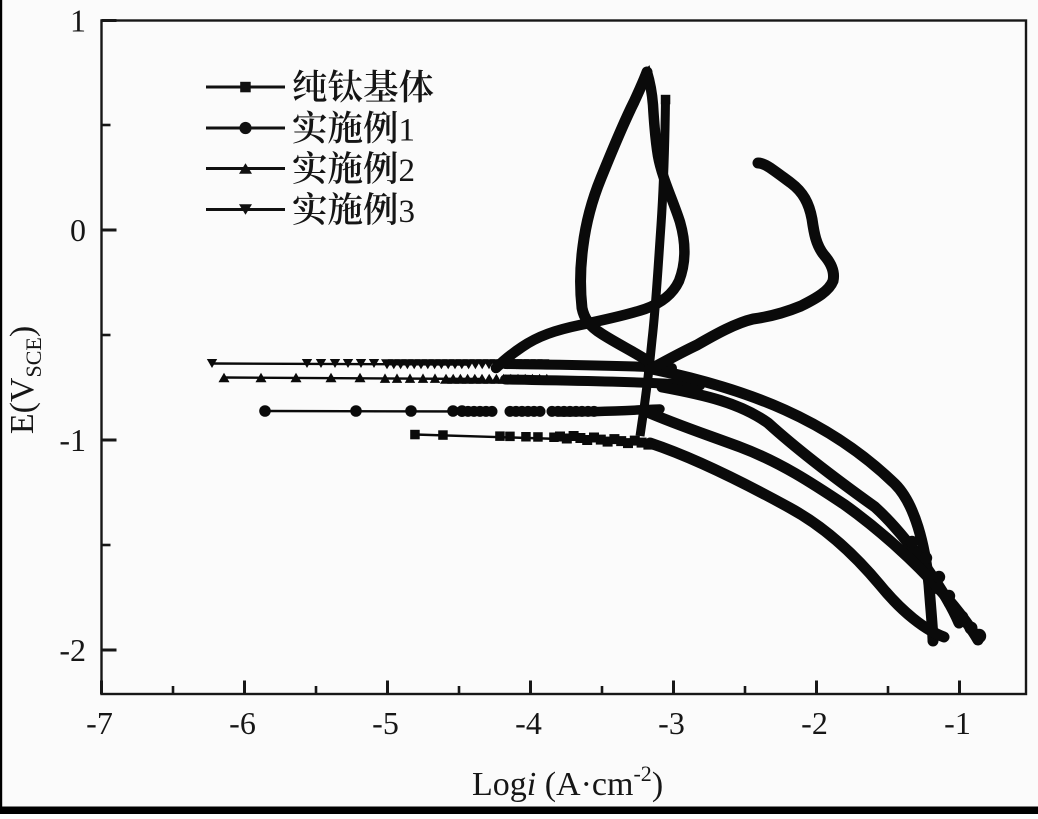 The width and height of the screenshot is (1038, 819). Describe the element at coordinates (671, 723) in the screenshot. I see `svg-text: -3` at that location.